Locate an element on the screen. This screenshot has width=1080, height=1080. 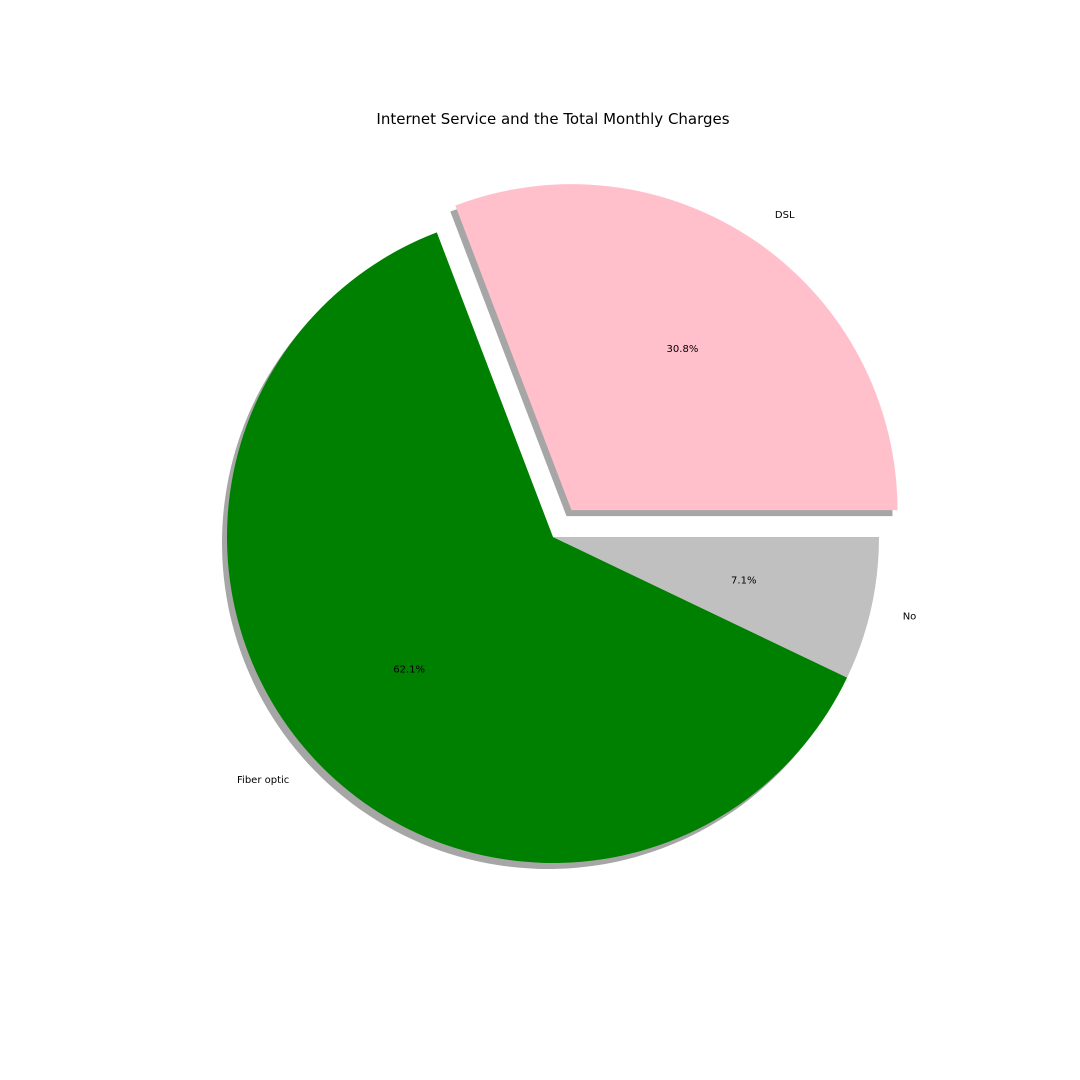
slice-percent-no: 7.1% is located at coordinates (743, 580).